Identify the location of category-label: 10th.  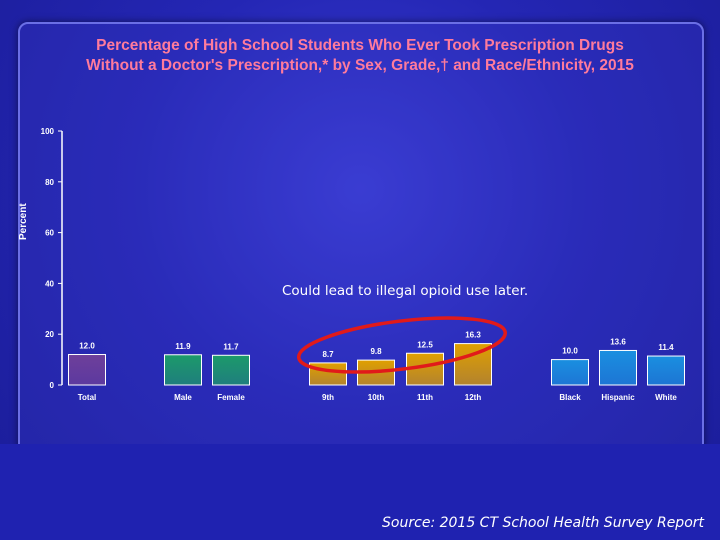
(376, 397).